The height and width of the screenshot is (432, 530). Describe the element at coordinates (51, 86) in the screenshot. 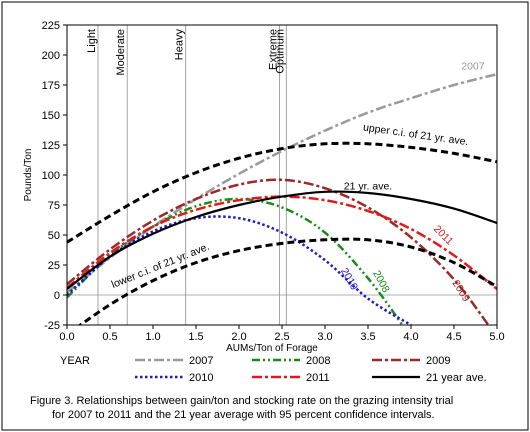

I see `y-tick-label: 175` at that location.